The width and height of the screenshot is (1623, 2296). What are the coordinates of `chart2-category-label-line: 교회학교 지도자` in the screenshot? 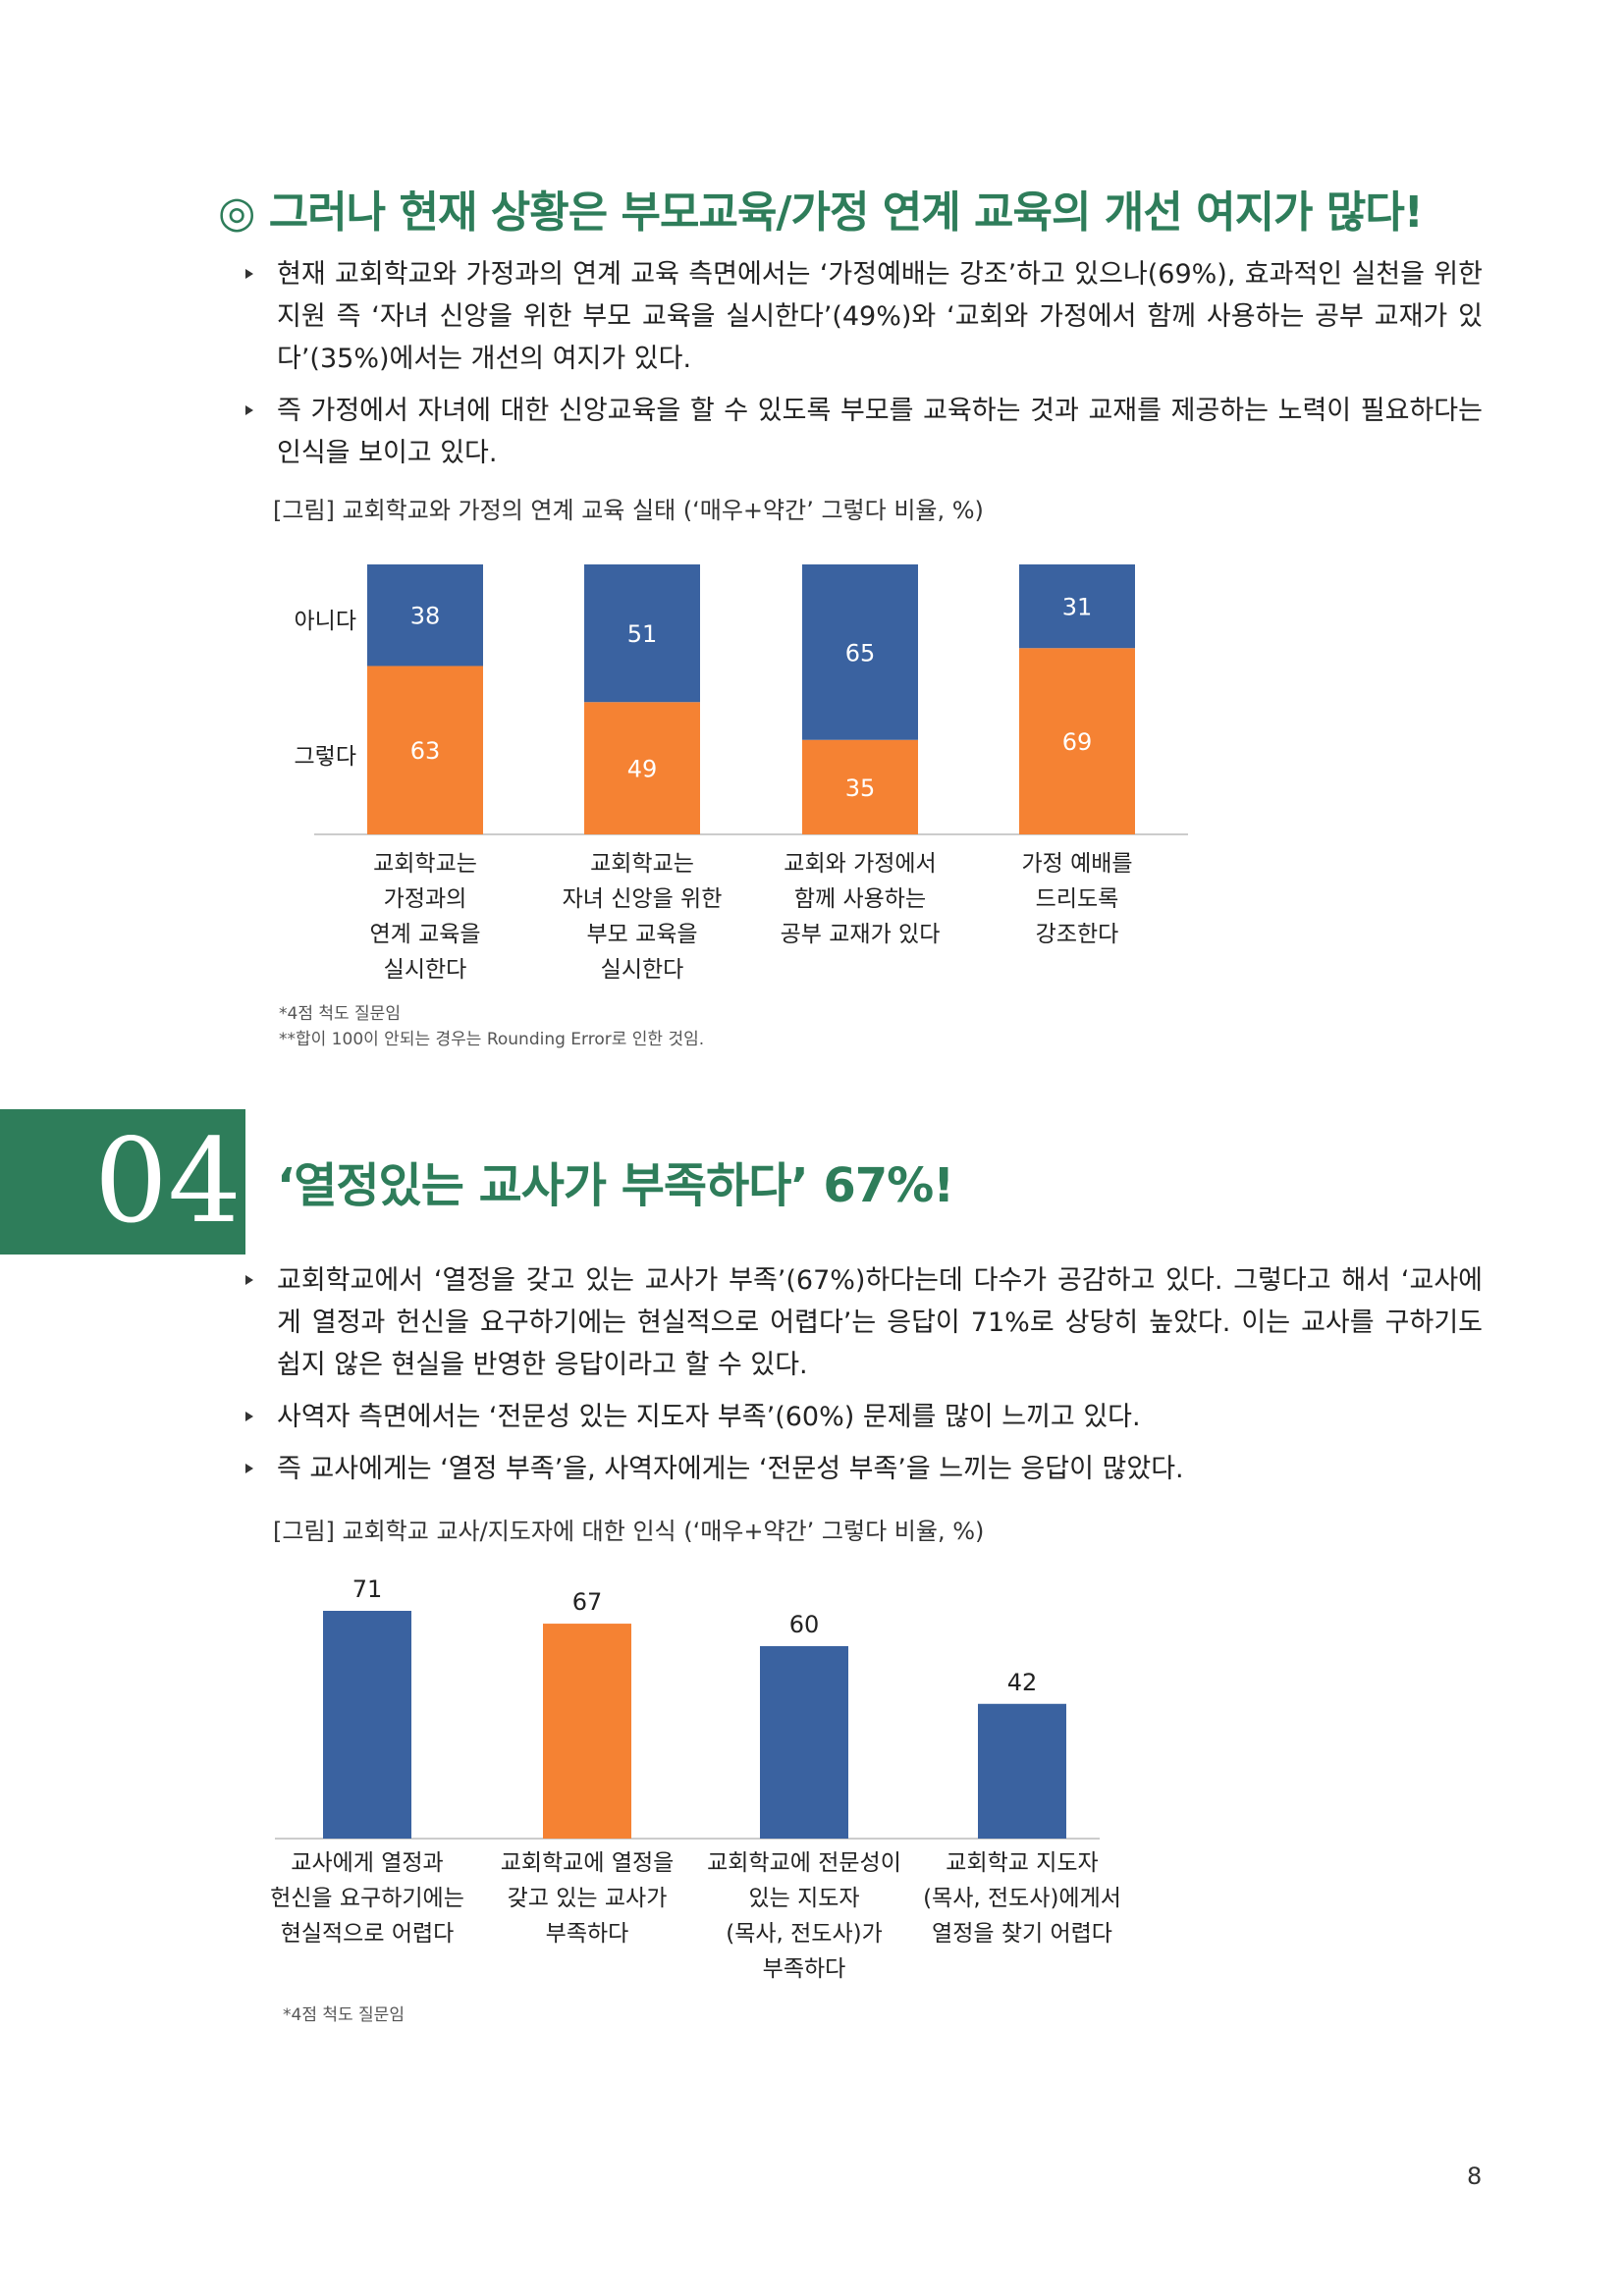 It's located at (1023, 1863).